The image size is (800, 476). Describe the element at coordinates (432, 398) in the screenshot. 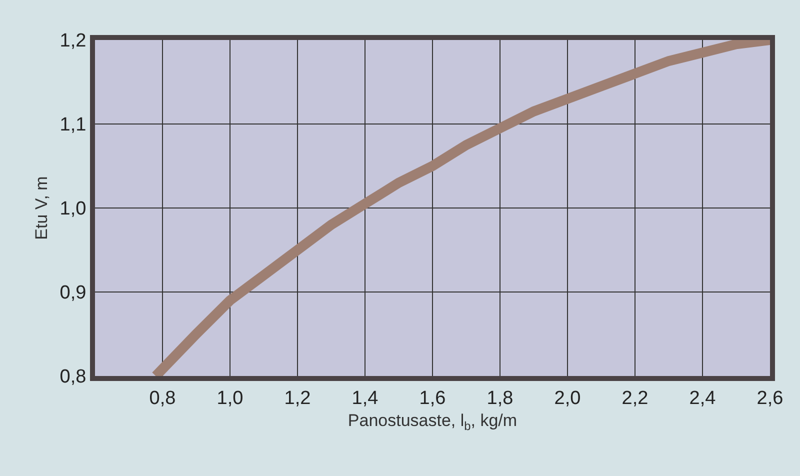

I see `x-tick-label: 1,6` at that location.